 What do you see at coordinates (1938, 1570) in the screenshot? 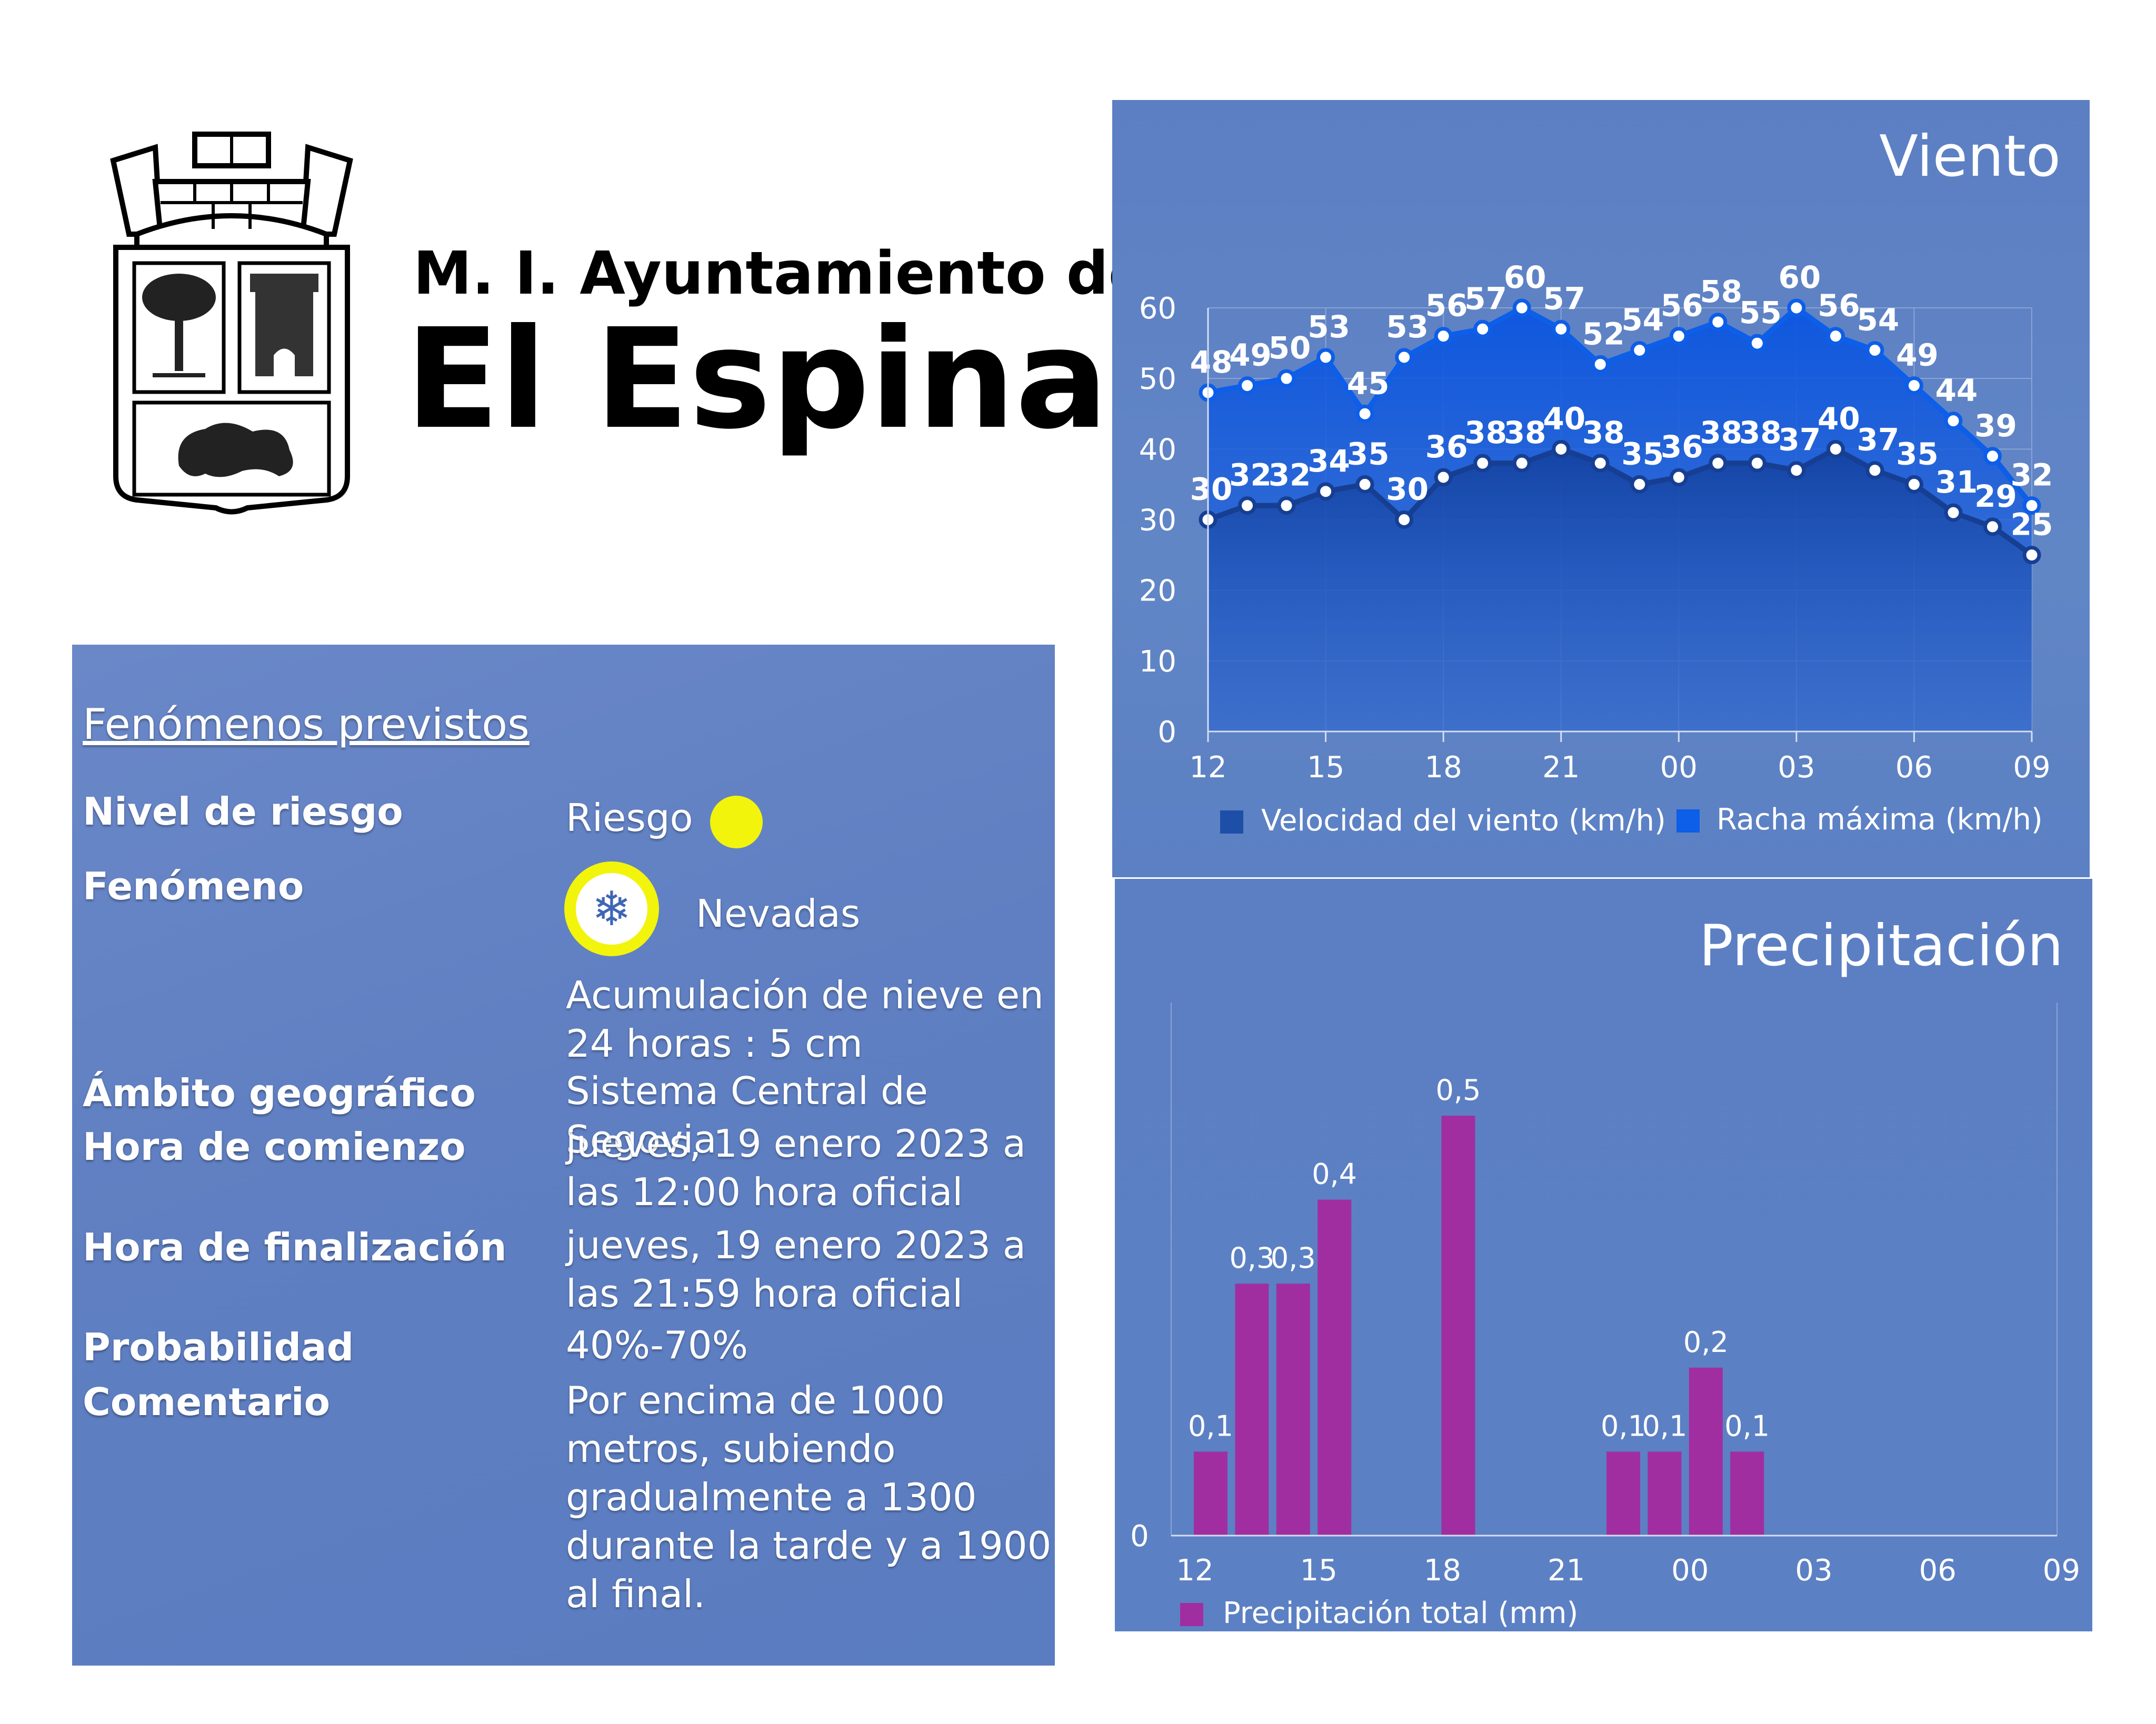
I see `precip-xtick-label: 06` at bounding box center [1938, 1570].